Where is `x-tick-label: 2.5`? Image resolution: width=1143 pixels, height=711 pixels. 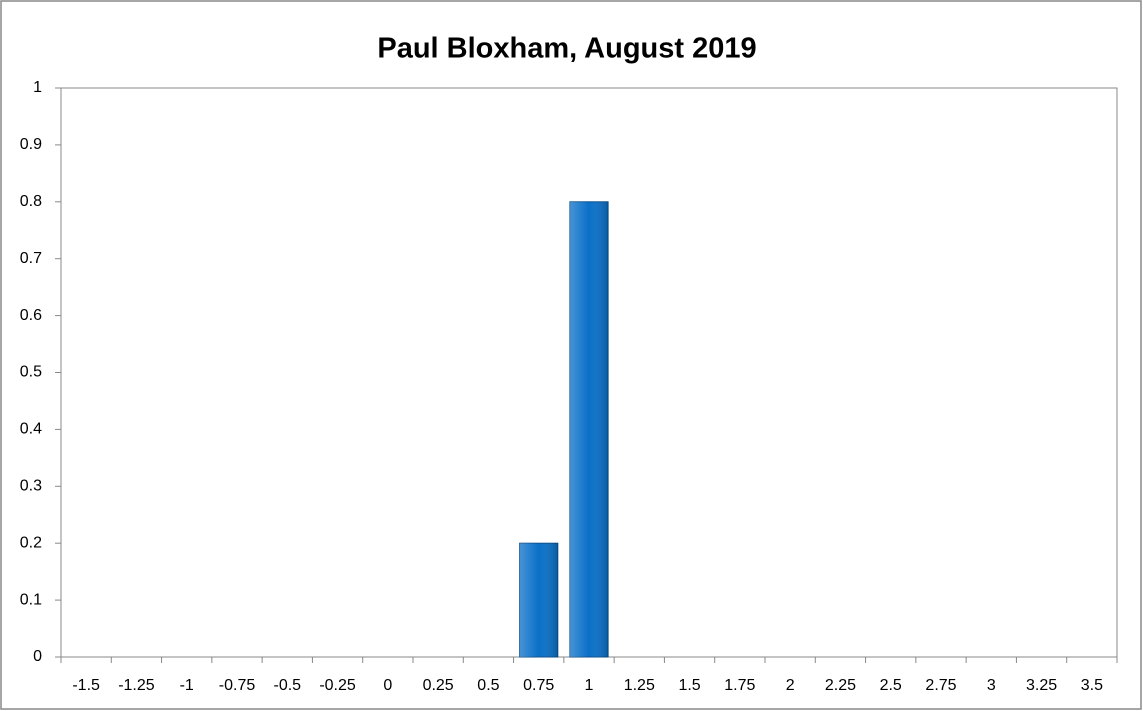 x-tick-label: 2.5 is located at coordinates (891, 685).